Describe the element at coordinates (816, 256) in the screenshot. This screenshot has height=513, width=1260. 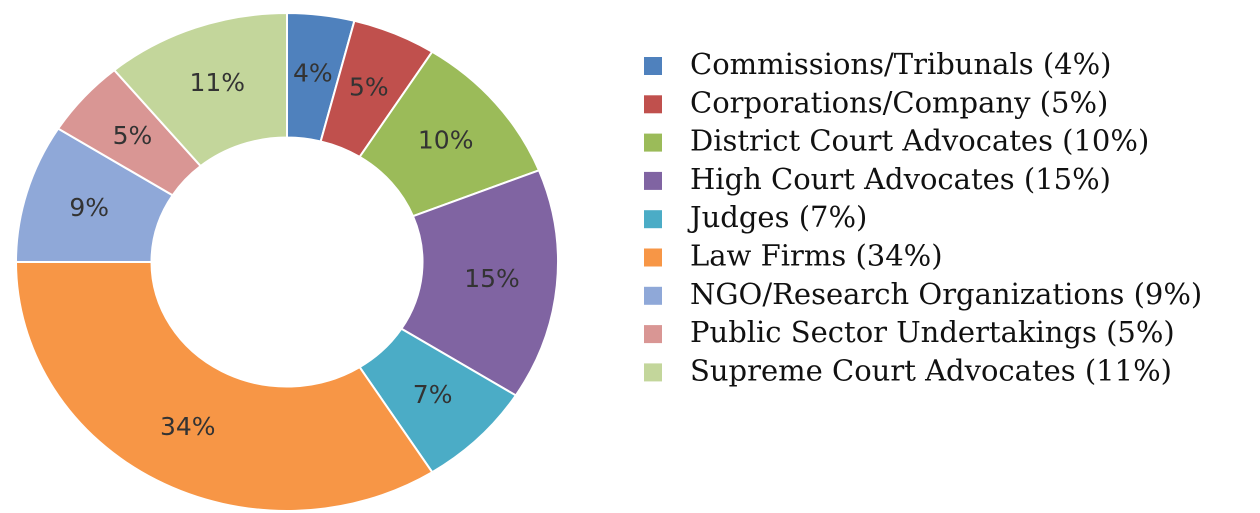
I see `legend-label: Law Firms (34%)` at that location.